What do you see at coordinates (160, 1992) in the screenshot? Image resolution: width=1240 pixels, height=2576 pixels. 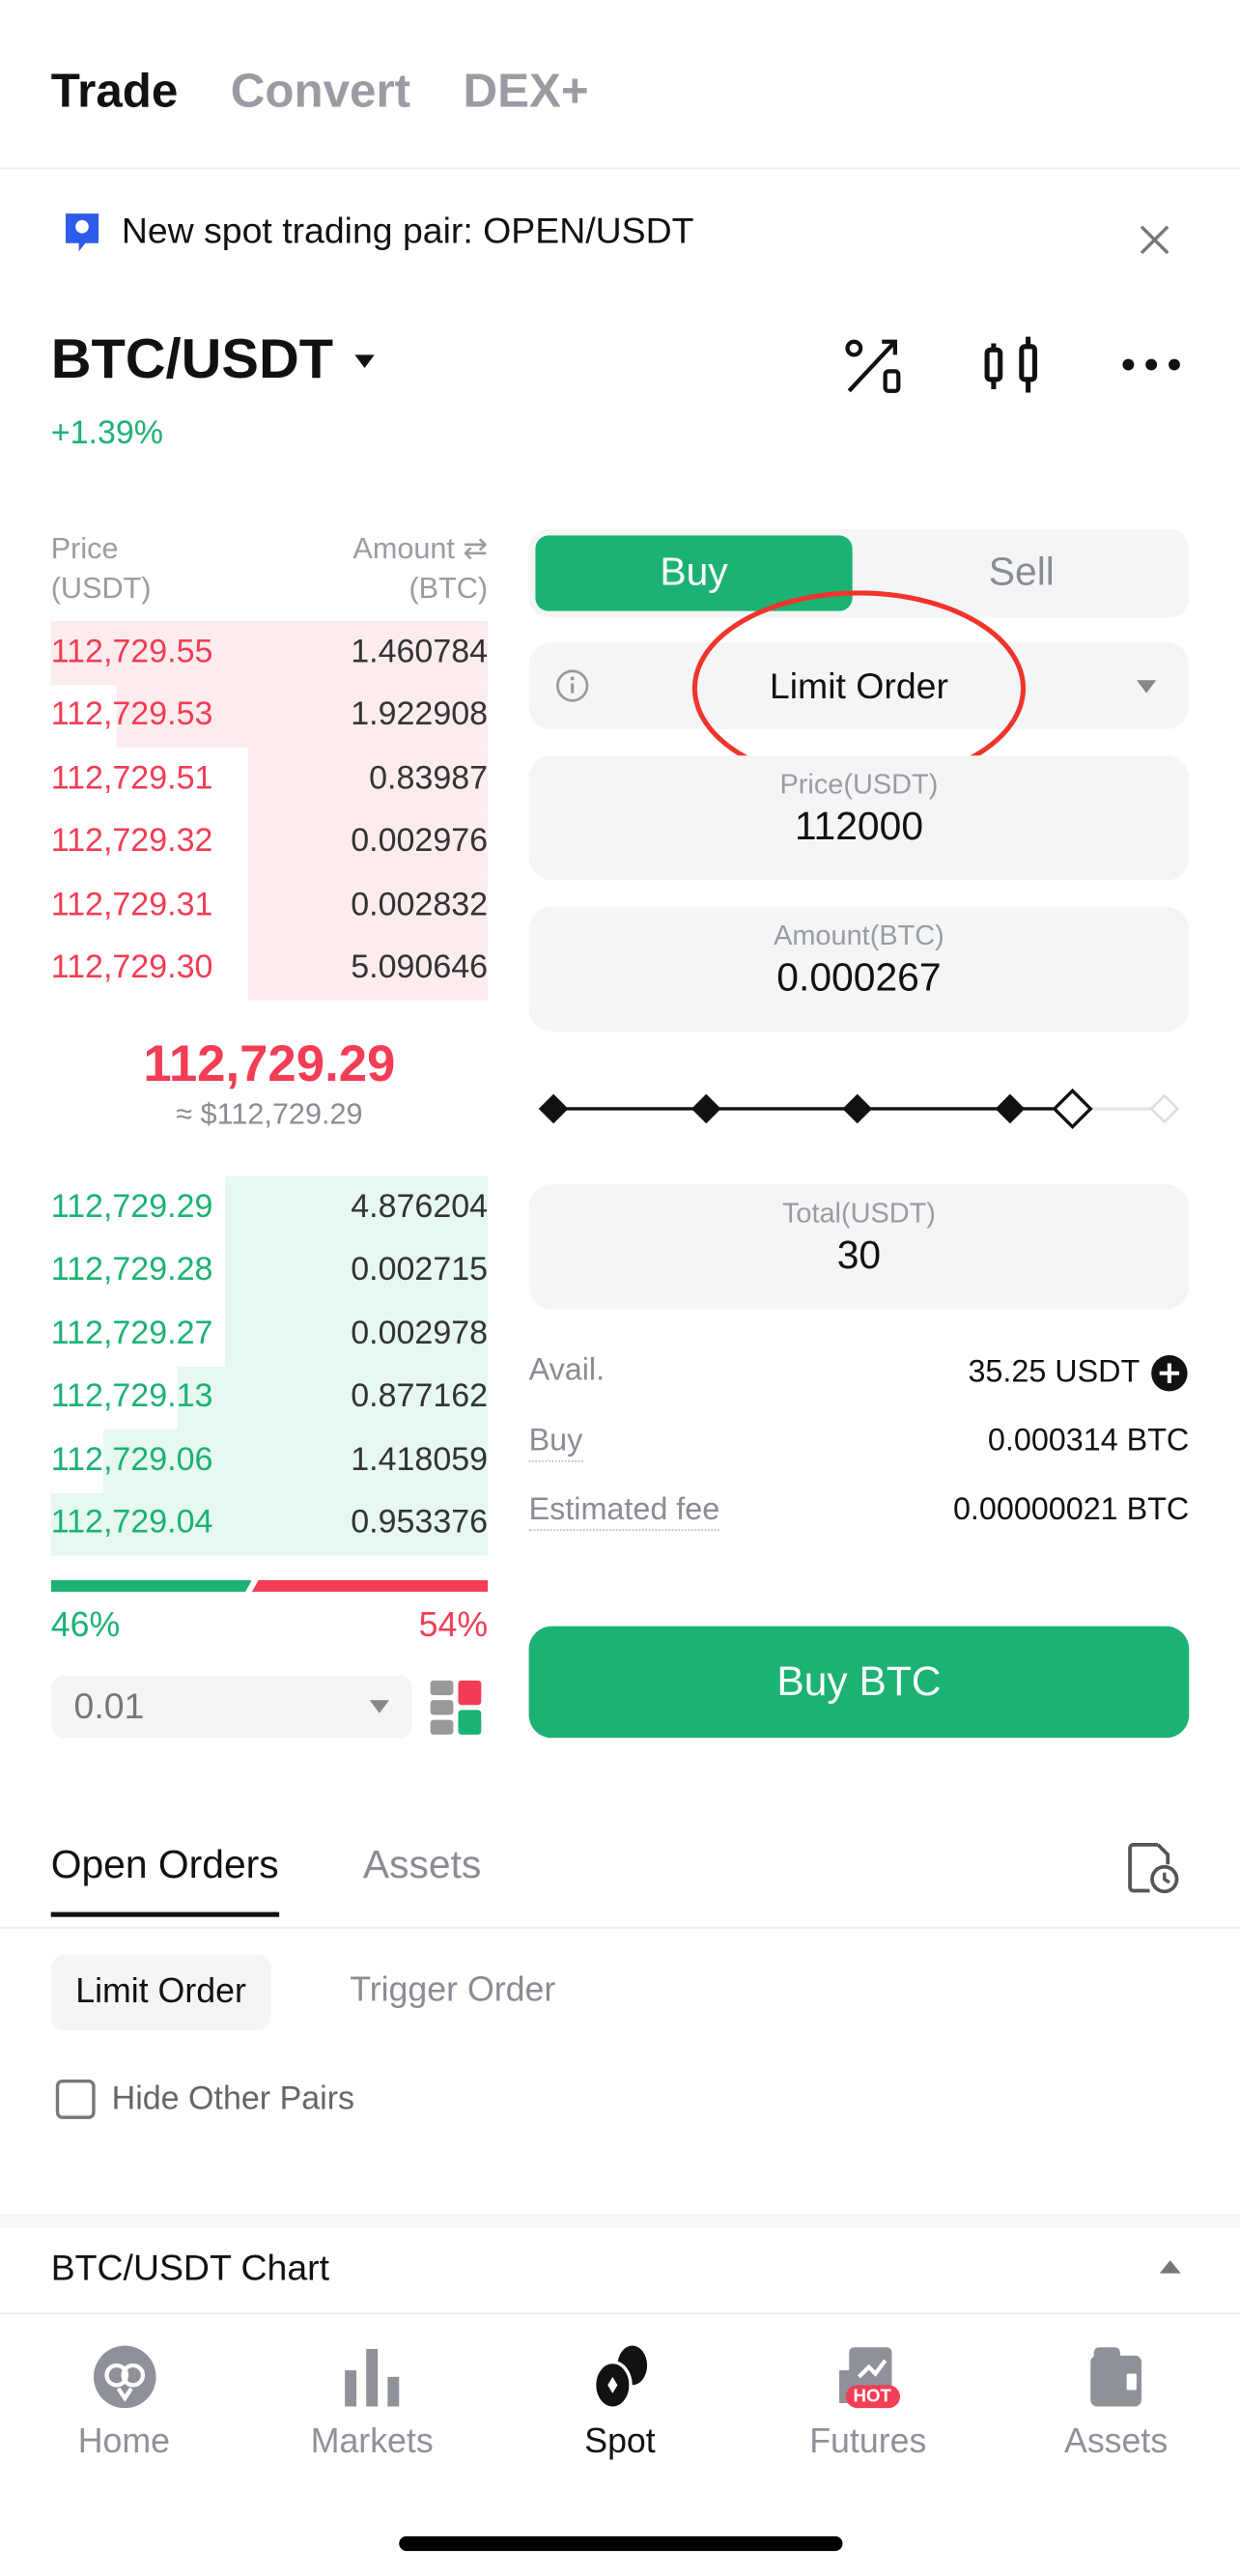 I see `subtab-limit-order: Limit Order` at bounding box center [160, 1992].